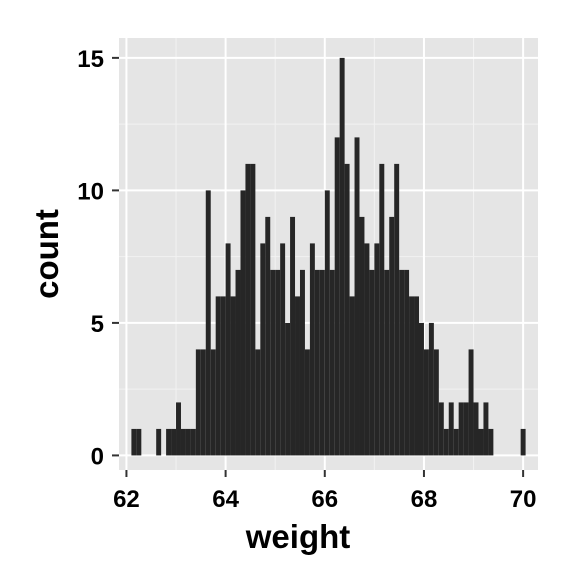 The image size is (576, 576). I want to click on x-tick-label: 62, so click(126, 499).